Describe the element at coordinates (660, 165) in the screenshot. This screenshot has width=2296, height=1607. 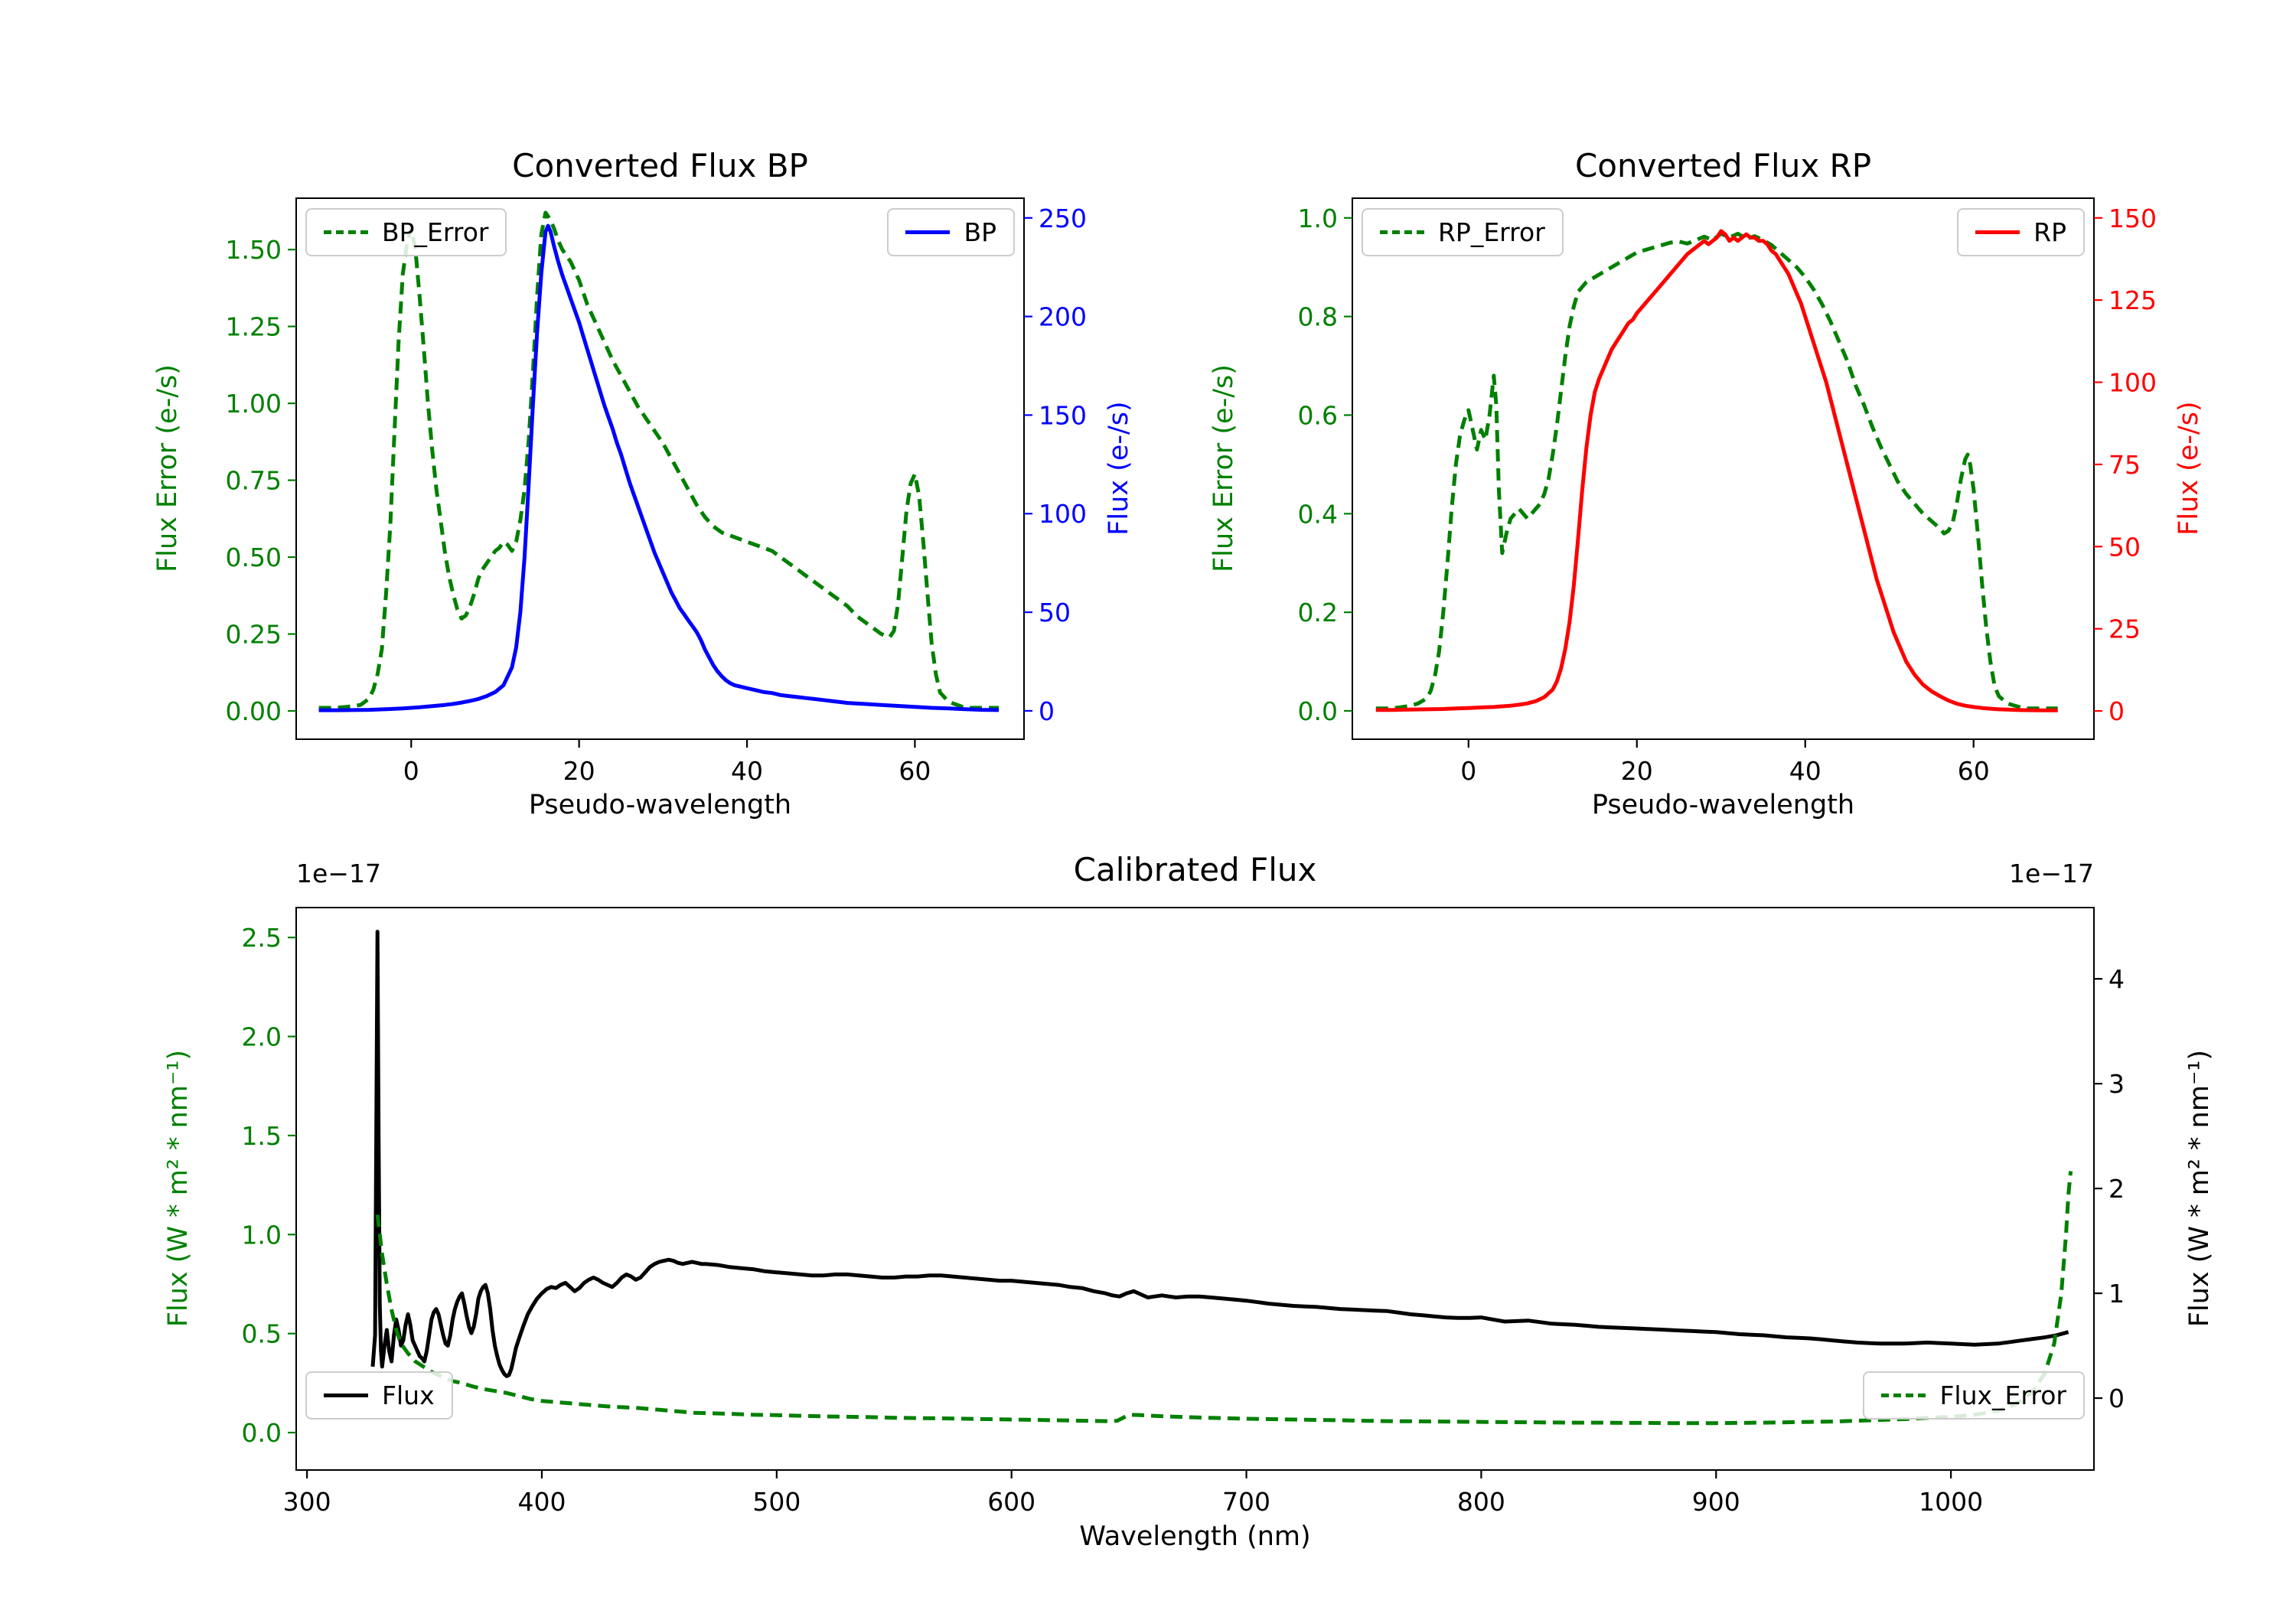
I see `chart-title-bp: Converted Flux BP` at that location.